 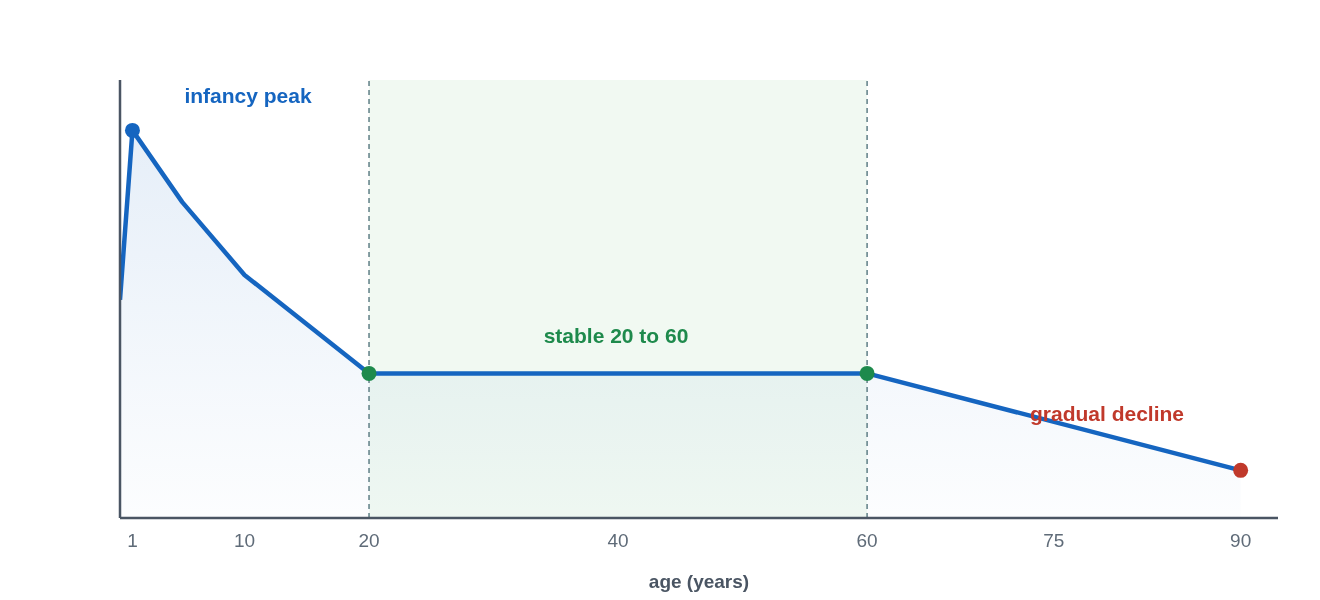 I want to click on annotation: stable 20 to 60, so click(x=616, y=336).